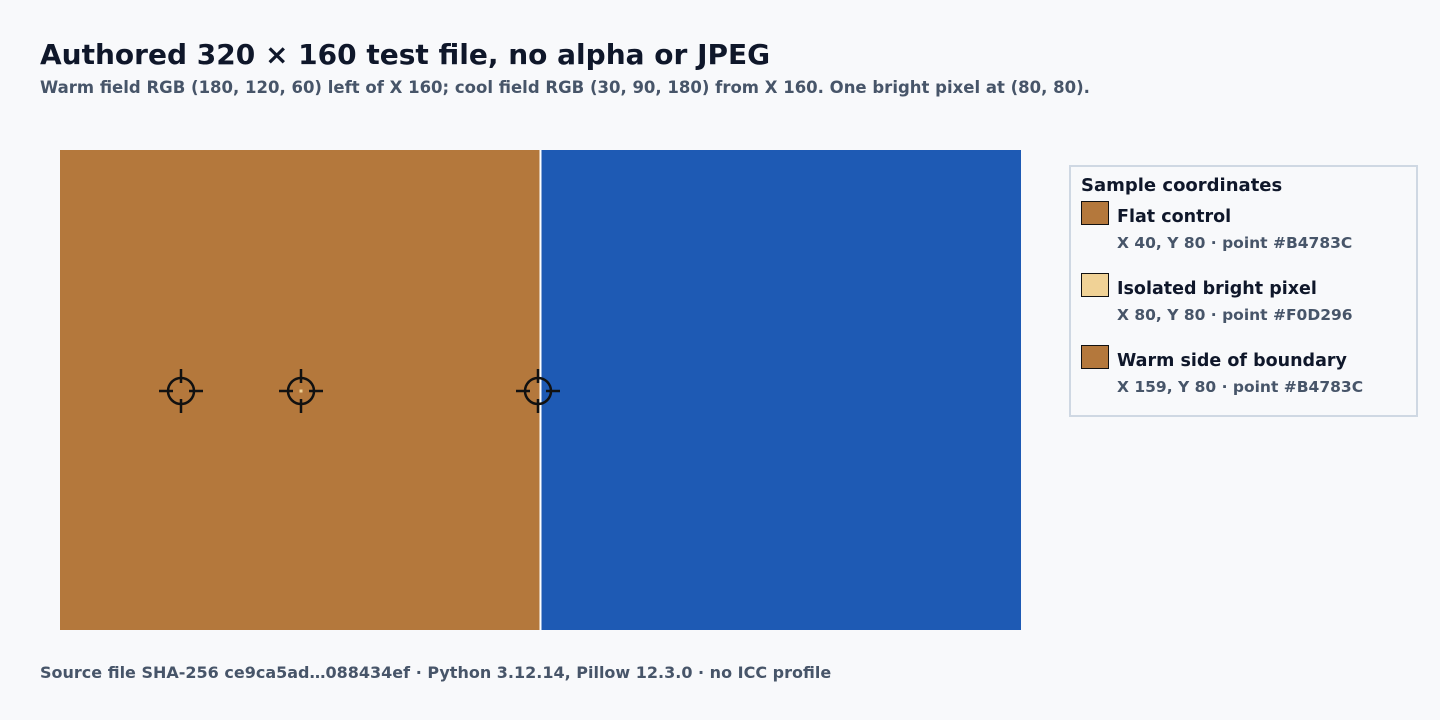  I want to click on legend-label: Flat control, so click(1174, 217).